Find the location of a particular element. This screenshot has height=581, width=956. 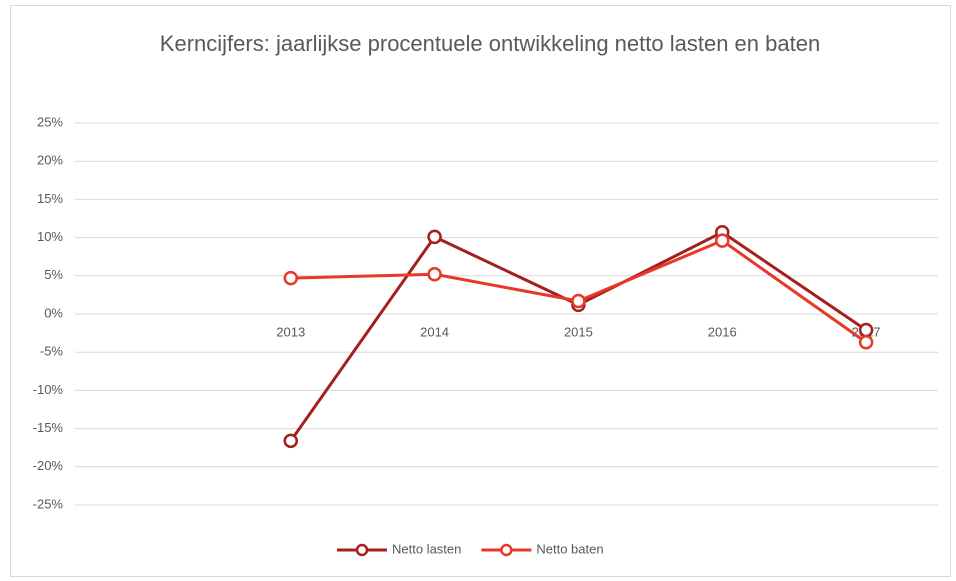

y-tick-label: 0% is located at coordinates (53, 312).